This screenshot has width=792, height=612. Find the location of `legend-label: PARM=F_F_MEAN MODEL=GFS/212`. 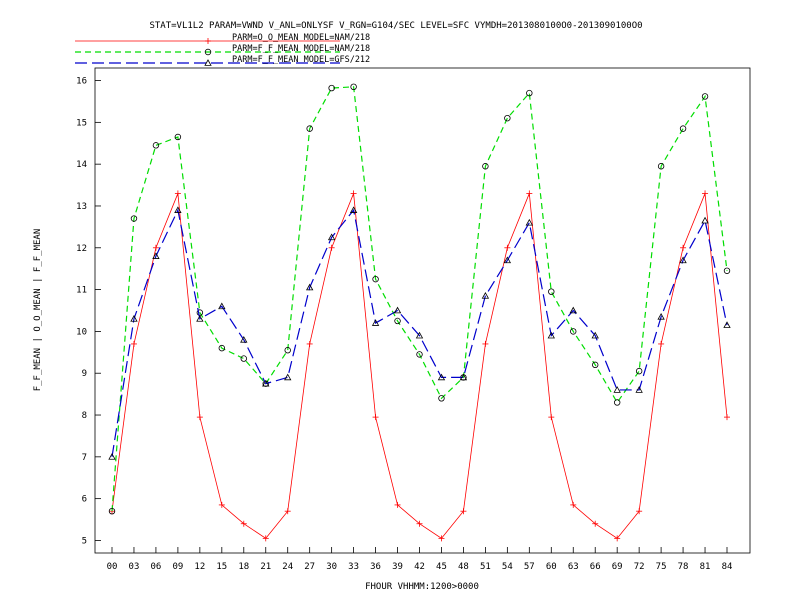

legend-label: PARM=F_F_MEAN MODEL=GFS/212 is located at coordinates (301, 60).